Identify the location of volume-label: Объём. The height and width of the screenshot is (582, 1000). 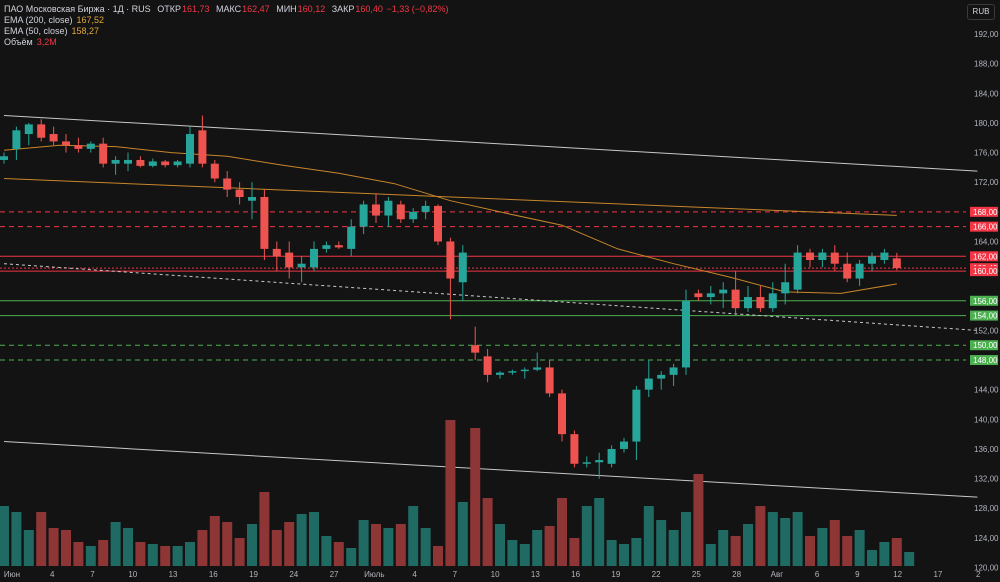
(18, 42).